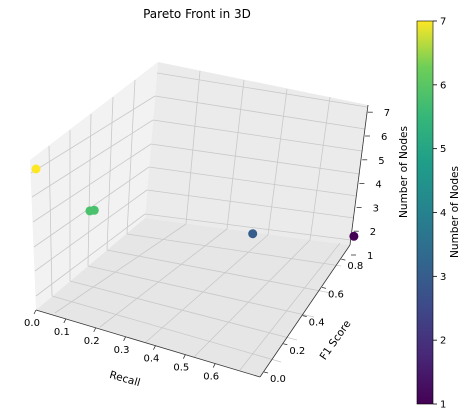  What do you see at coordinates (425, 212) in the screenshot?
I see `colorbar` at bounding box center [425, 212].